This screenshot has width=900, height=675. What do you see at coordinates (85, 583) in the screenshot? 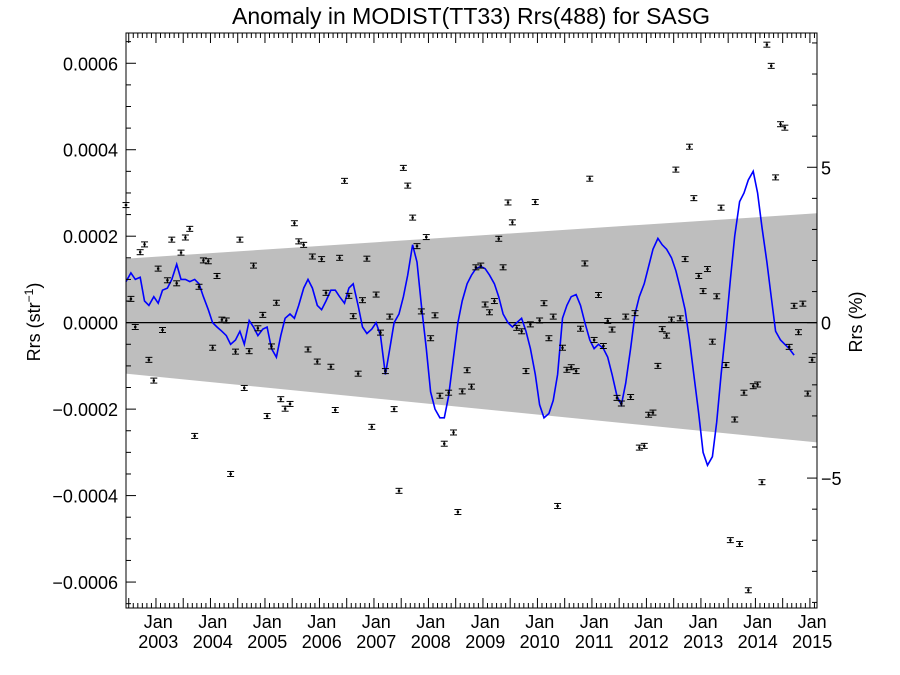
I see `y-tick-label: −0.0006` at bounding box center [85, 583].